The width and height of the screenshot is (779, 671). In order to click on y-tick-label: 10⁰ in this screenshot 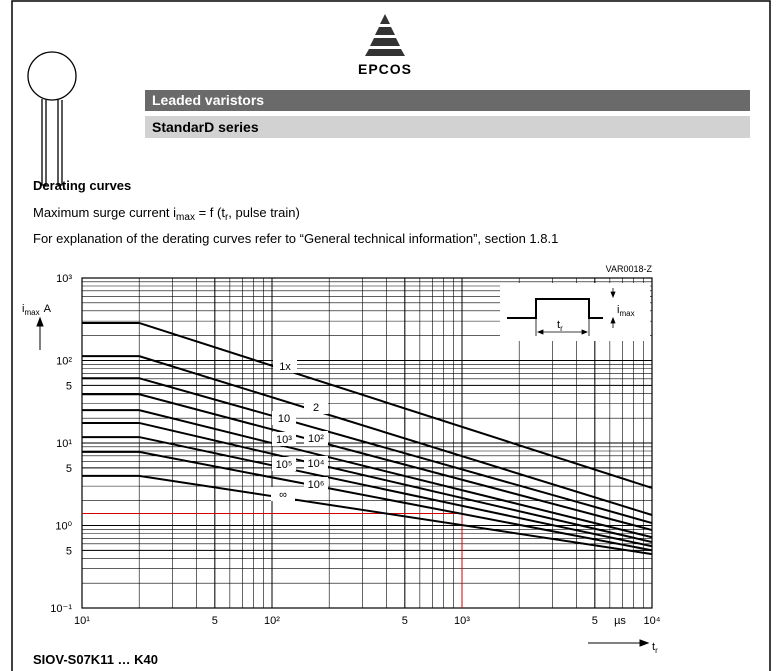, I will do `click(63, 527)`.